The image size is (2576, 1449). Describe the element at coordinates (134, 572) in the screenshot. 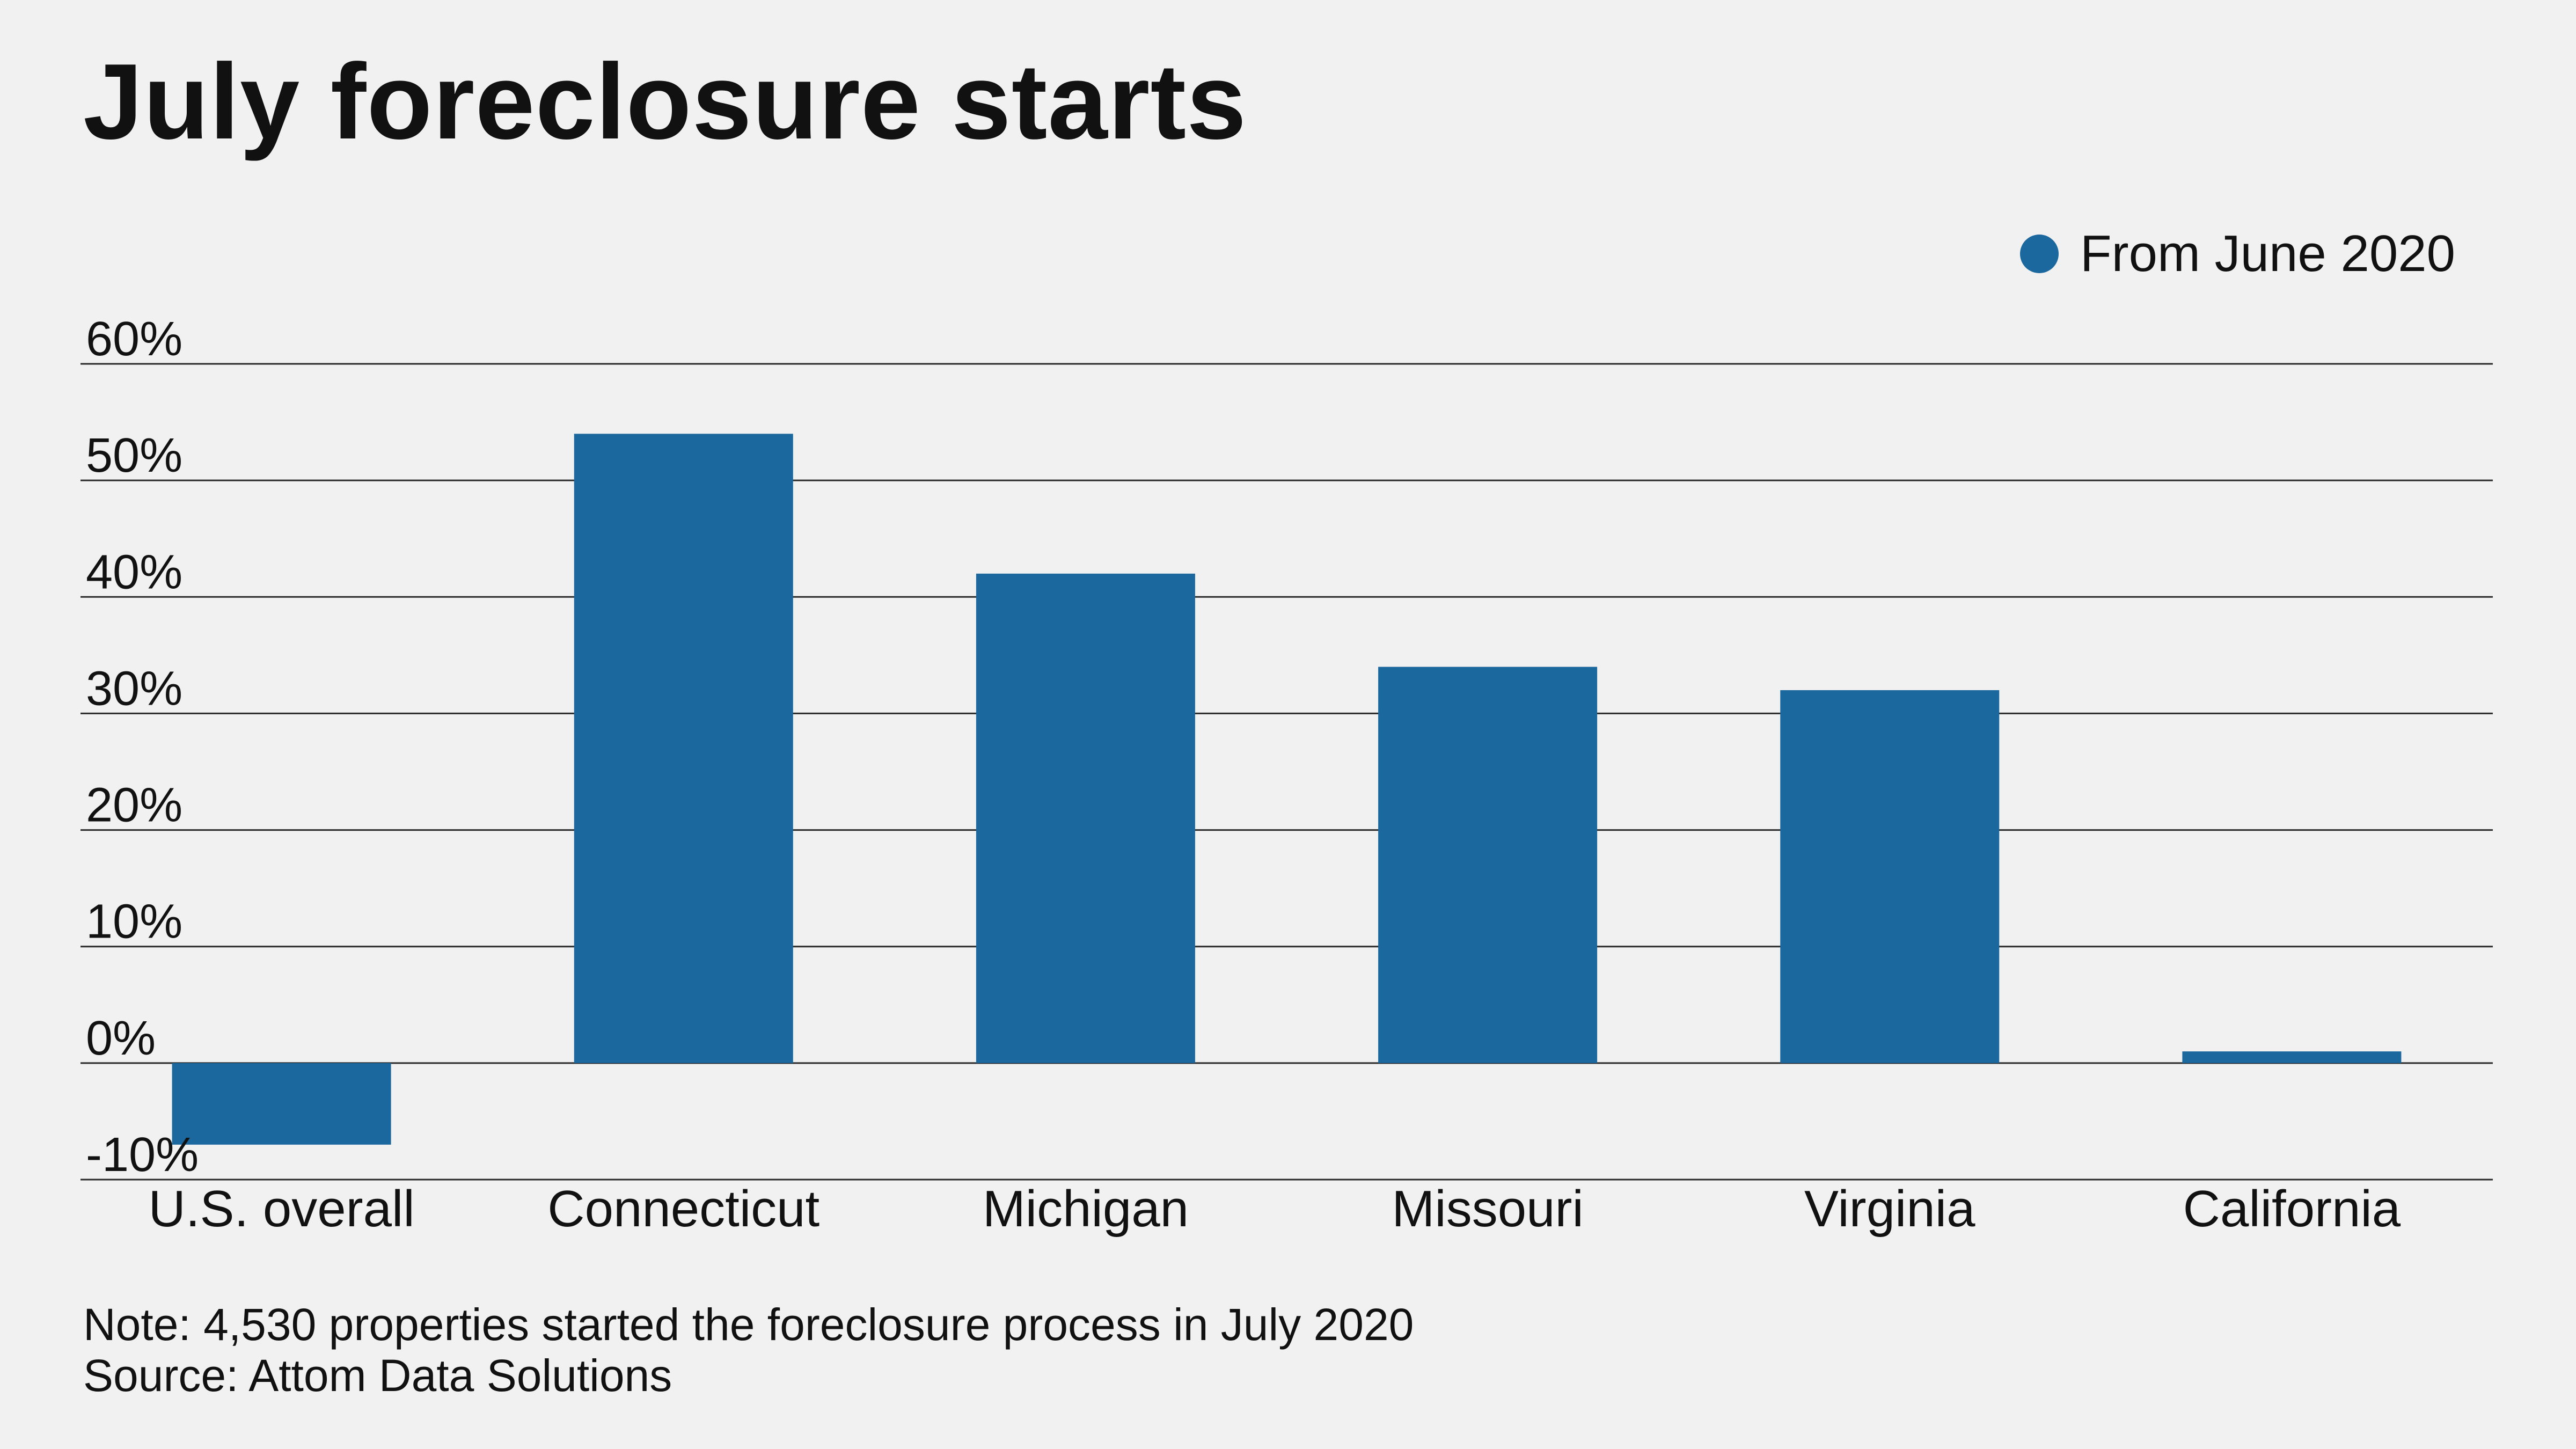

I see `y-tick-label: 40%` at that location.